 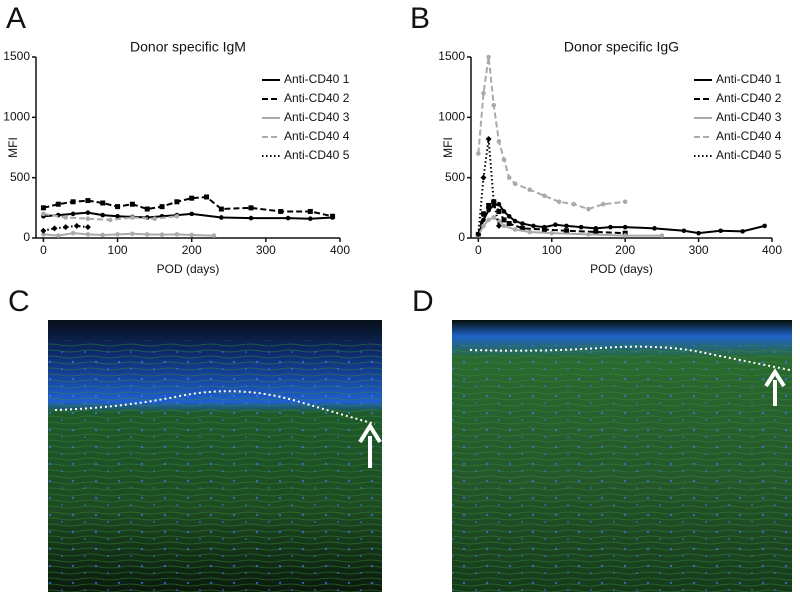 What do you see at coordinates (16, 18) in the screenshot?
I see `panel-label: A` at bounding box center [16, 18].